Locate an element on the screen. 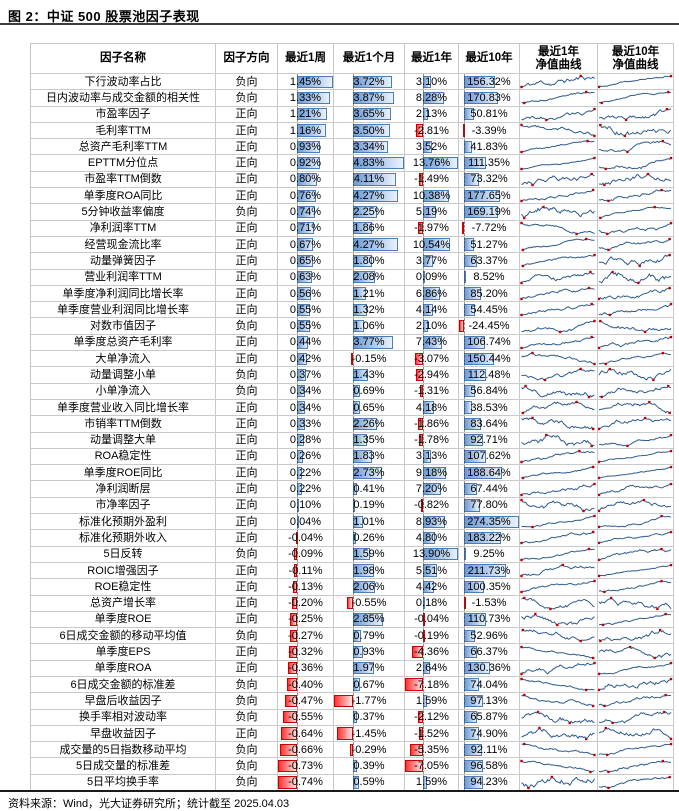 This screenshot has height=811, width=679. return-1m-value: 1.32% is located at coordinates (369, 309).